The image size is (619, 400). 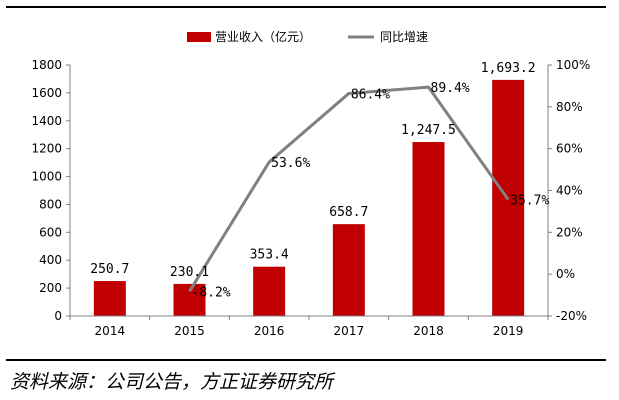 I want to click on left-axis: 0 200 400 600 800 1000 1200 1400 1600 1800, so click(x=51, y=190).